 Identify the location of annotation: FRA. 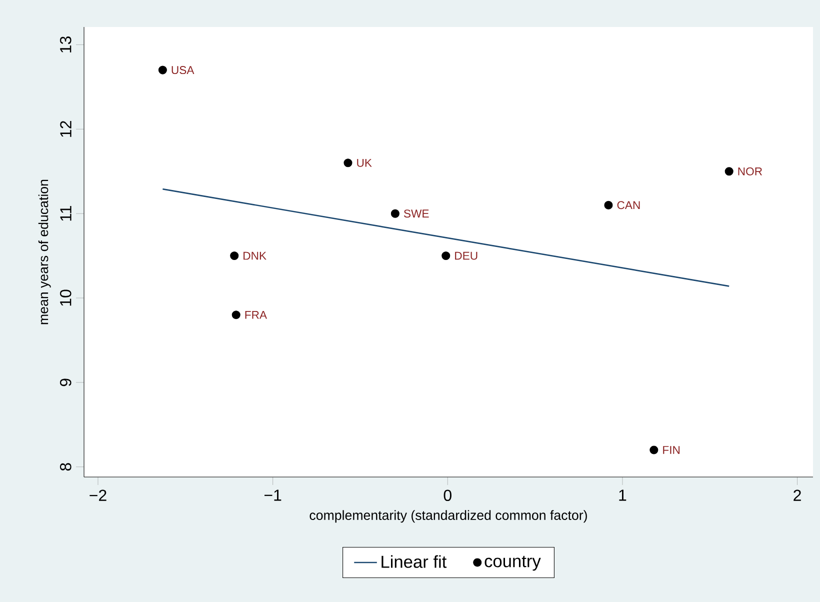
(256, 314).